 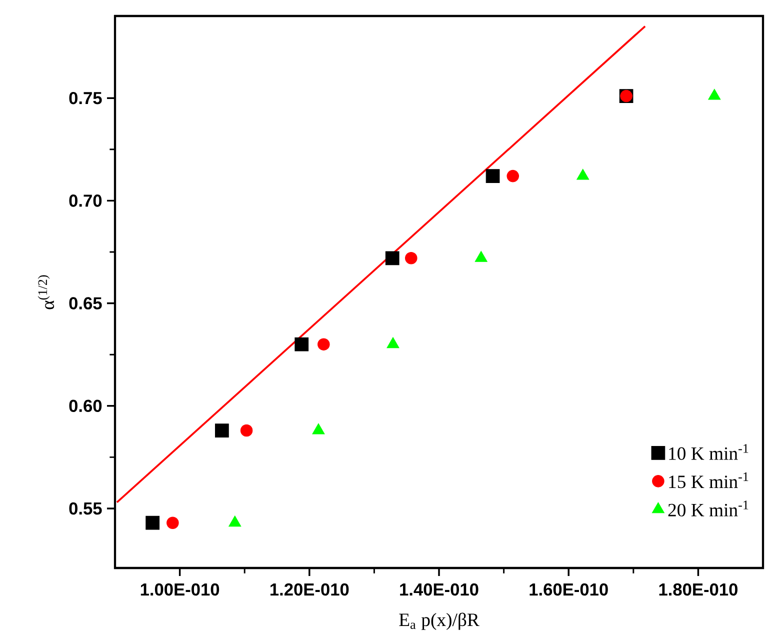 I want to click on x-axis-title: E$_{a}$ p(x)/βR, so click(x=439, y=621).